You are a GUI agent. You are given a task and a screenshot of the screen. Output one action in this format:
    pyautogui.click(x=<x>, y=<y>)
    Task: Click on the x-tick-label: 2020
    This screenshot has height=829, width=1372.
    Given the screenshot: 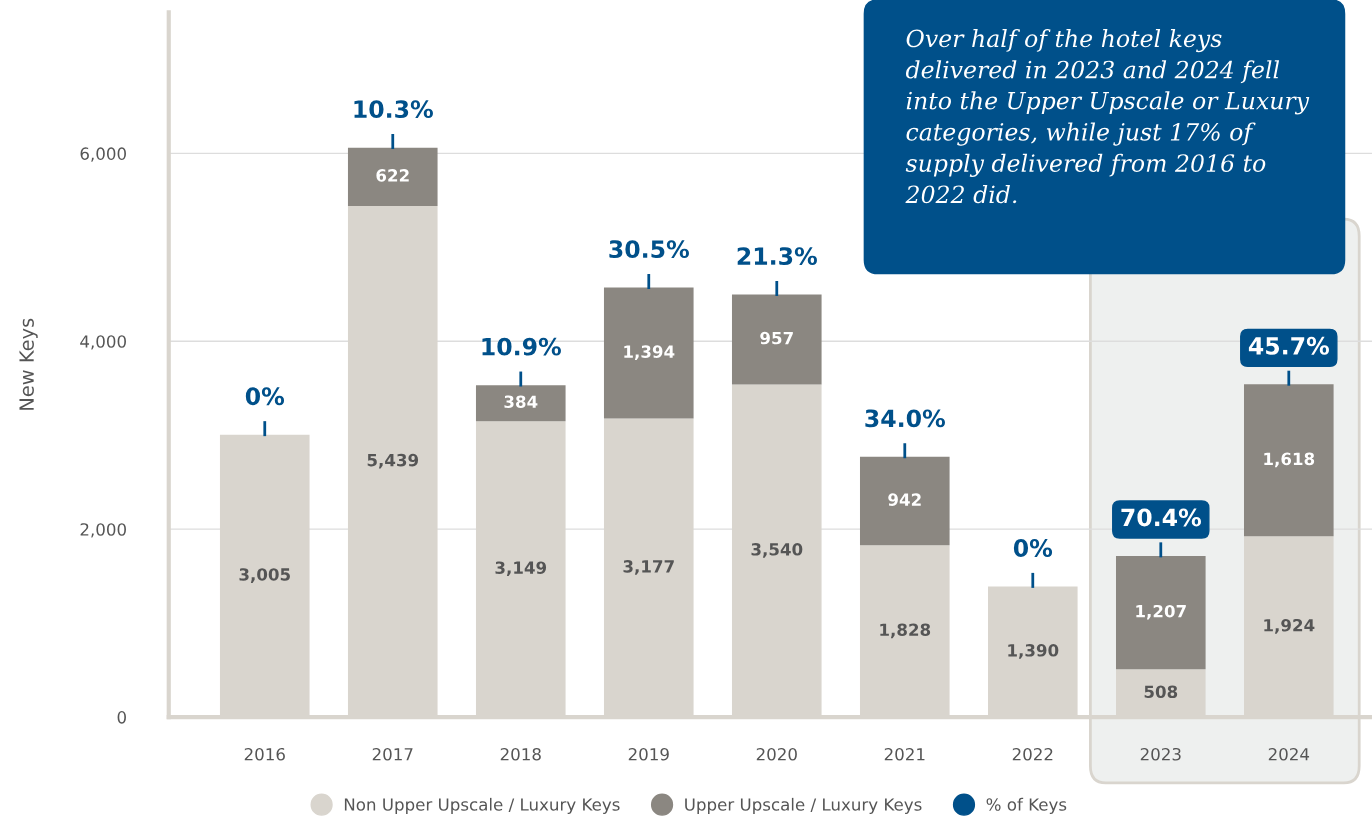 What is the action you would take?
    pyautogui.click(x=776, y=754)
    